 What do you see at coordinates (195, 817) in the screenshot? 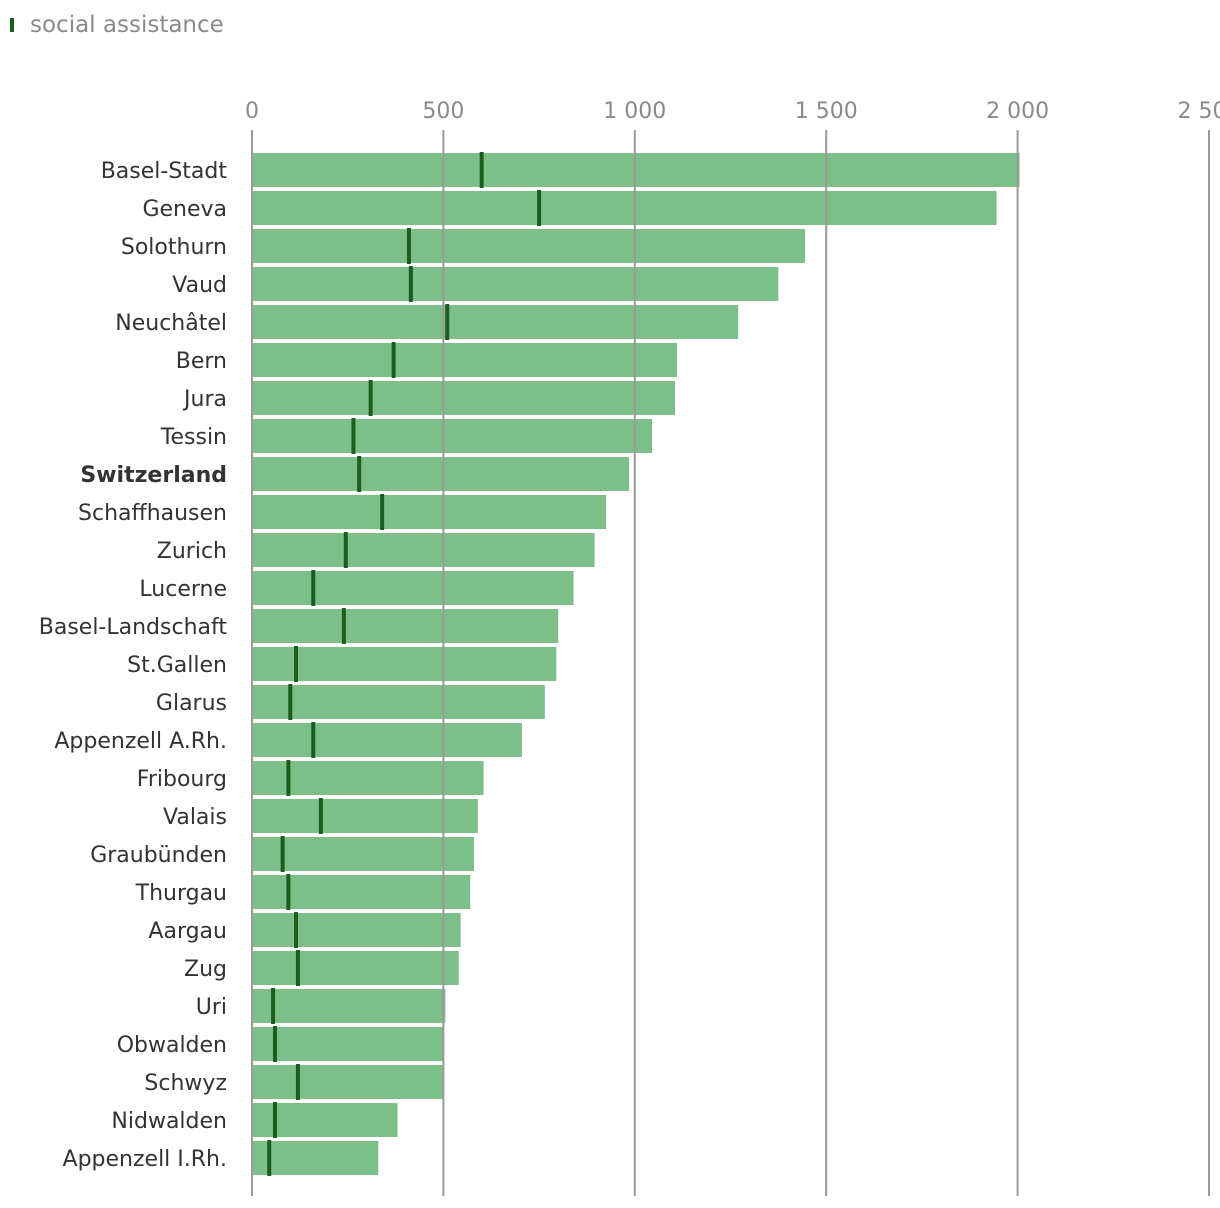
I see `category-label: Valais` at bounding box center [195, 817].